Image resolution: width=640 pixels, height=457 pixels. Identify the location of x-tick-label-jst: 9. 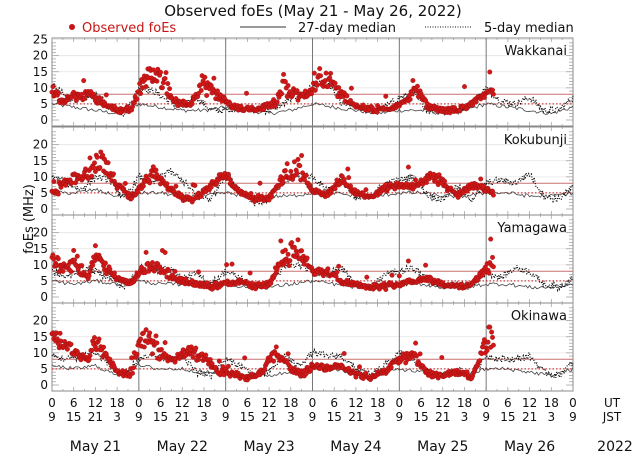
(52, 417).